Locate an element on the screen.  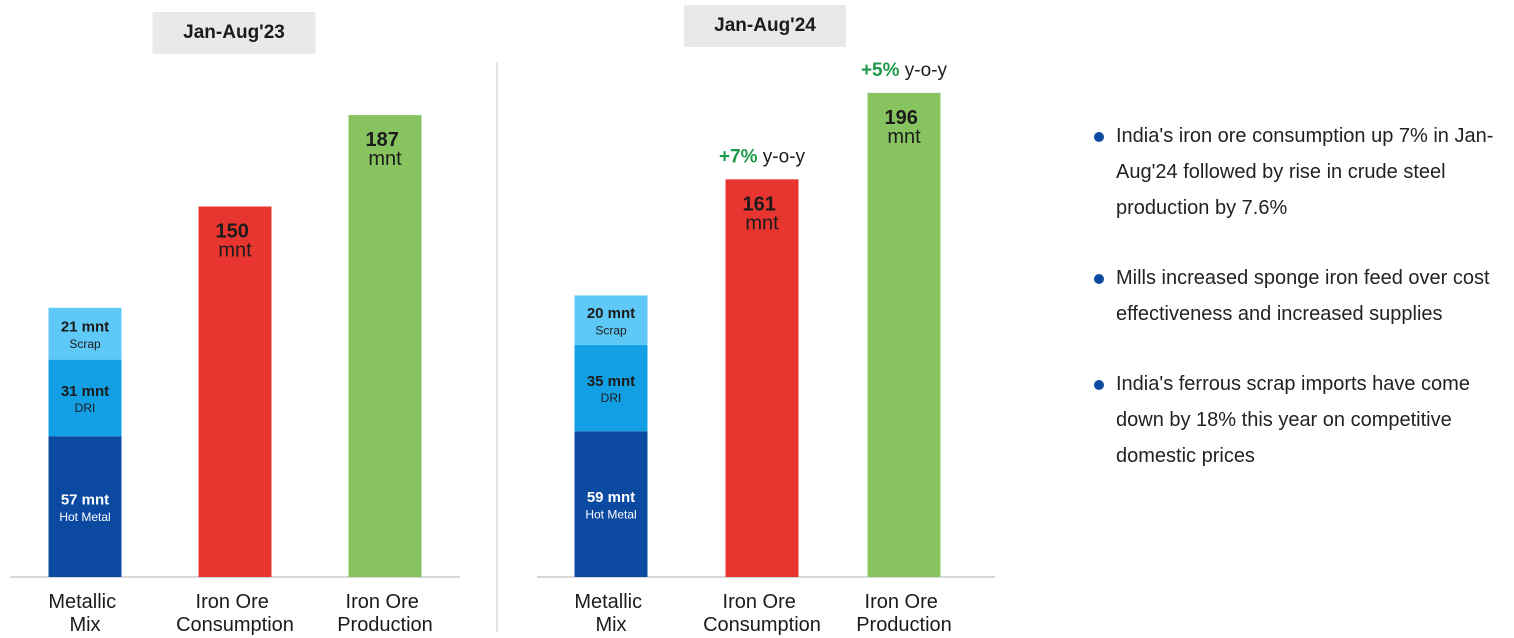
value-label: 21 mnt is located at coordinates (85, 327).